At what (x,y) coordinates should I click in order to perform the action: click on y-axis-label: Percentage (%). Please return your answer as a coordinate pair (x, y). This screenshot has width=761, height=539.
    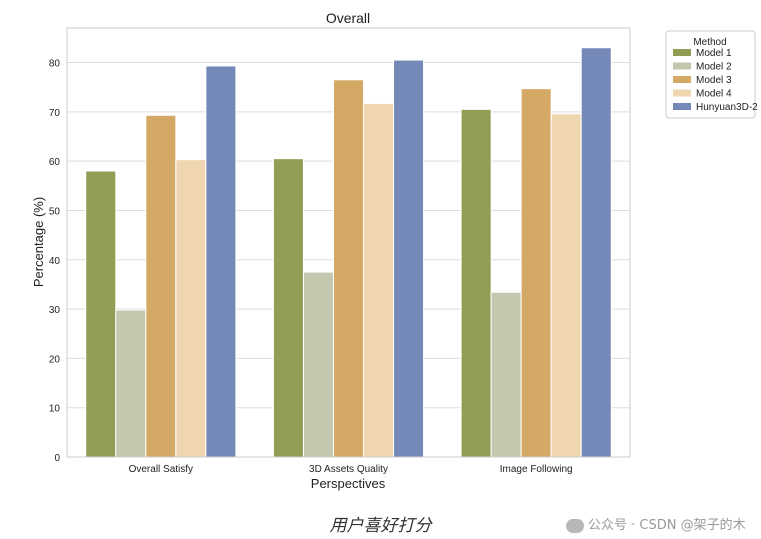
    Looking at the image, I should click on (38, 242).